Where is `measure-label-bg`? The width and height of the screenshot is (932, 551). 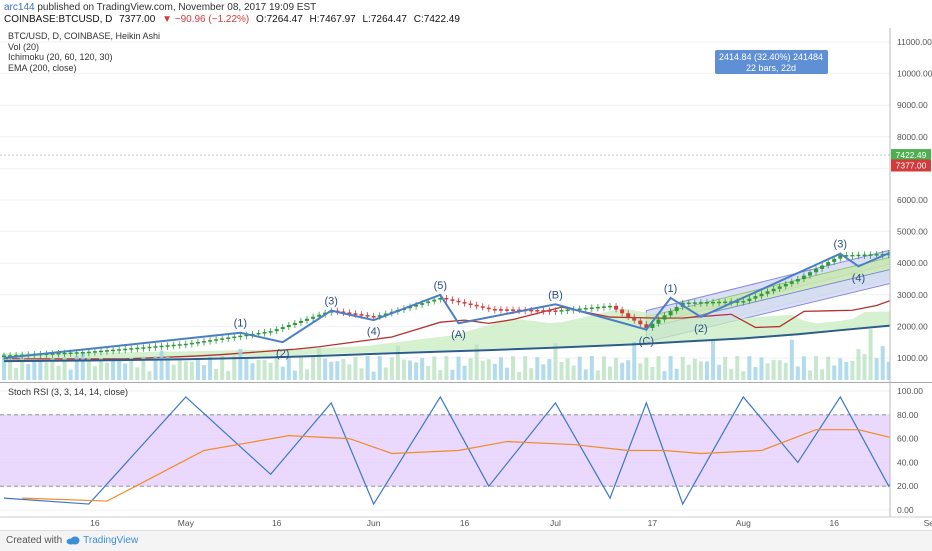
measure-label-bg is located at coordinates (771, 62).